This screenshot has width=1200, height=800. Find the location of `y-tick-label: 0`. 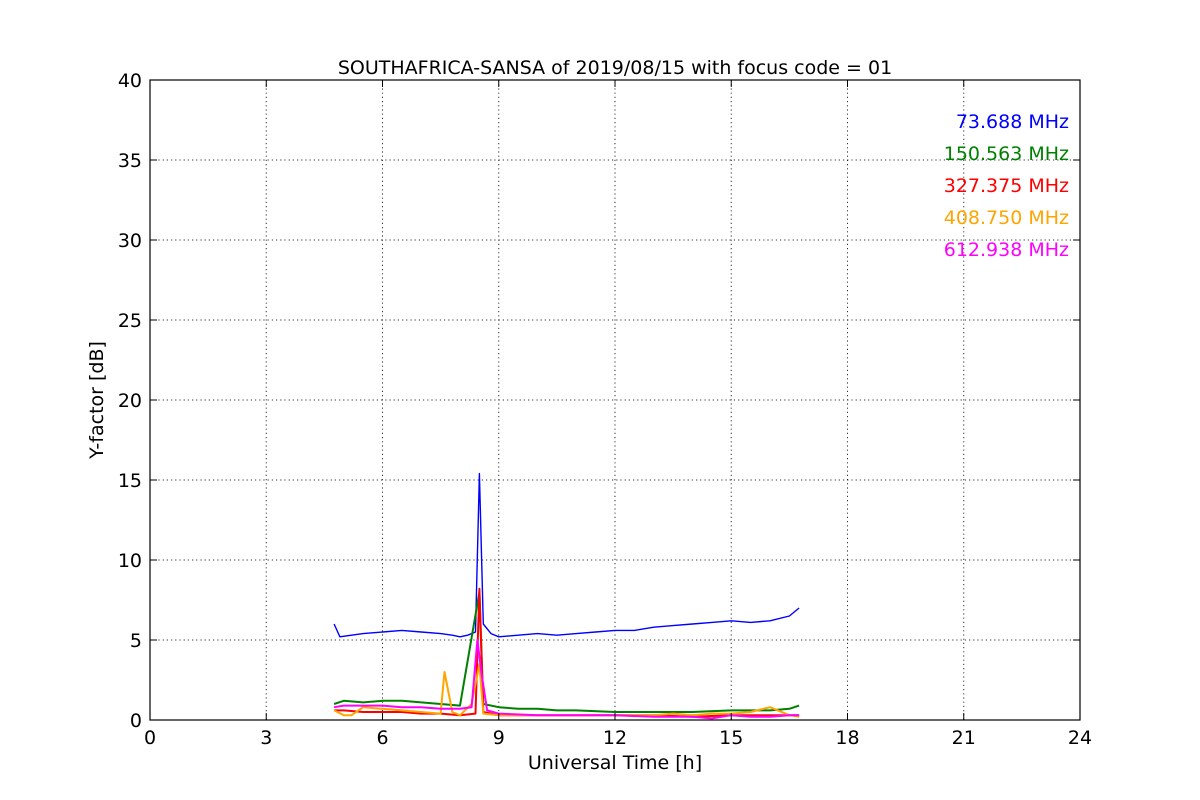

y-tick-label: 0 is located at coordinates (136, 721).